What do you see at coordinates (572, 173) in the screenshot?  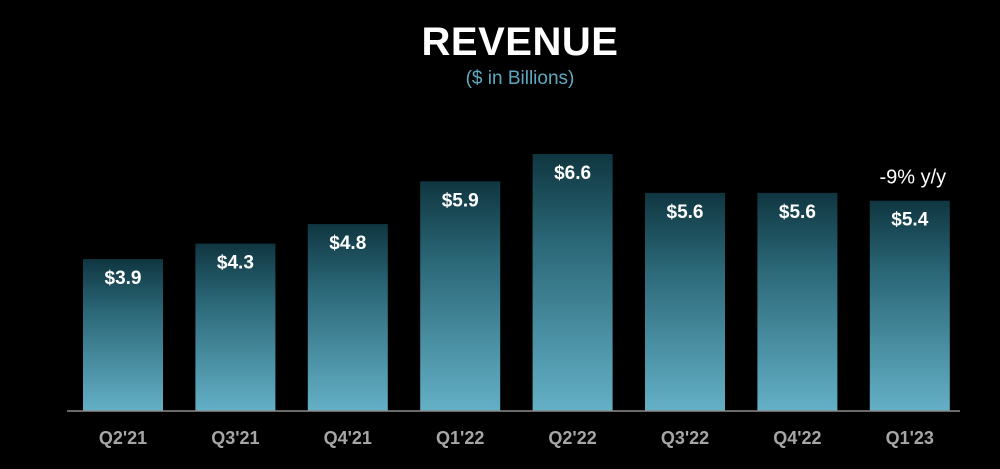 I see `bar-value-label: $6.6` at bounding box center [572, 173].